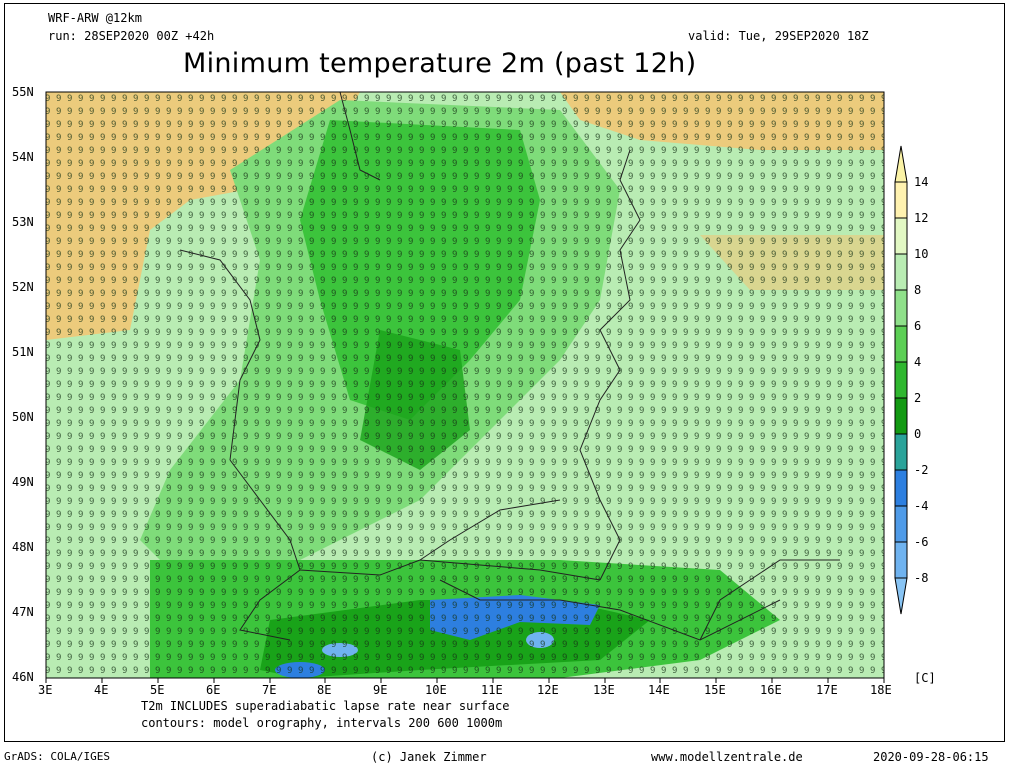 The width and height of the screenshot is (1024, 768). What do you see at coordinates (659, 690) in the screenshot?
I see `lon-label: 14E` at bounding box center [659, 690].